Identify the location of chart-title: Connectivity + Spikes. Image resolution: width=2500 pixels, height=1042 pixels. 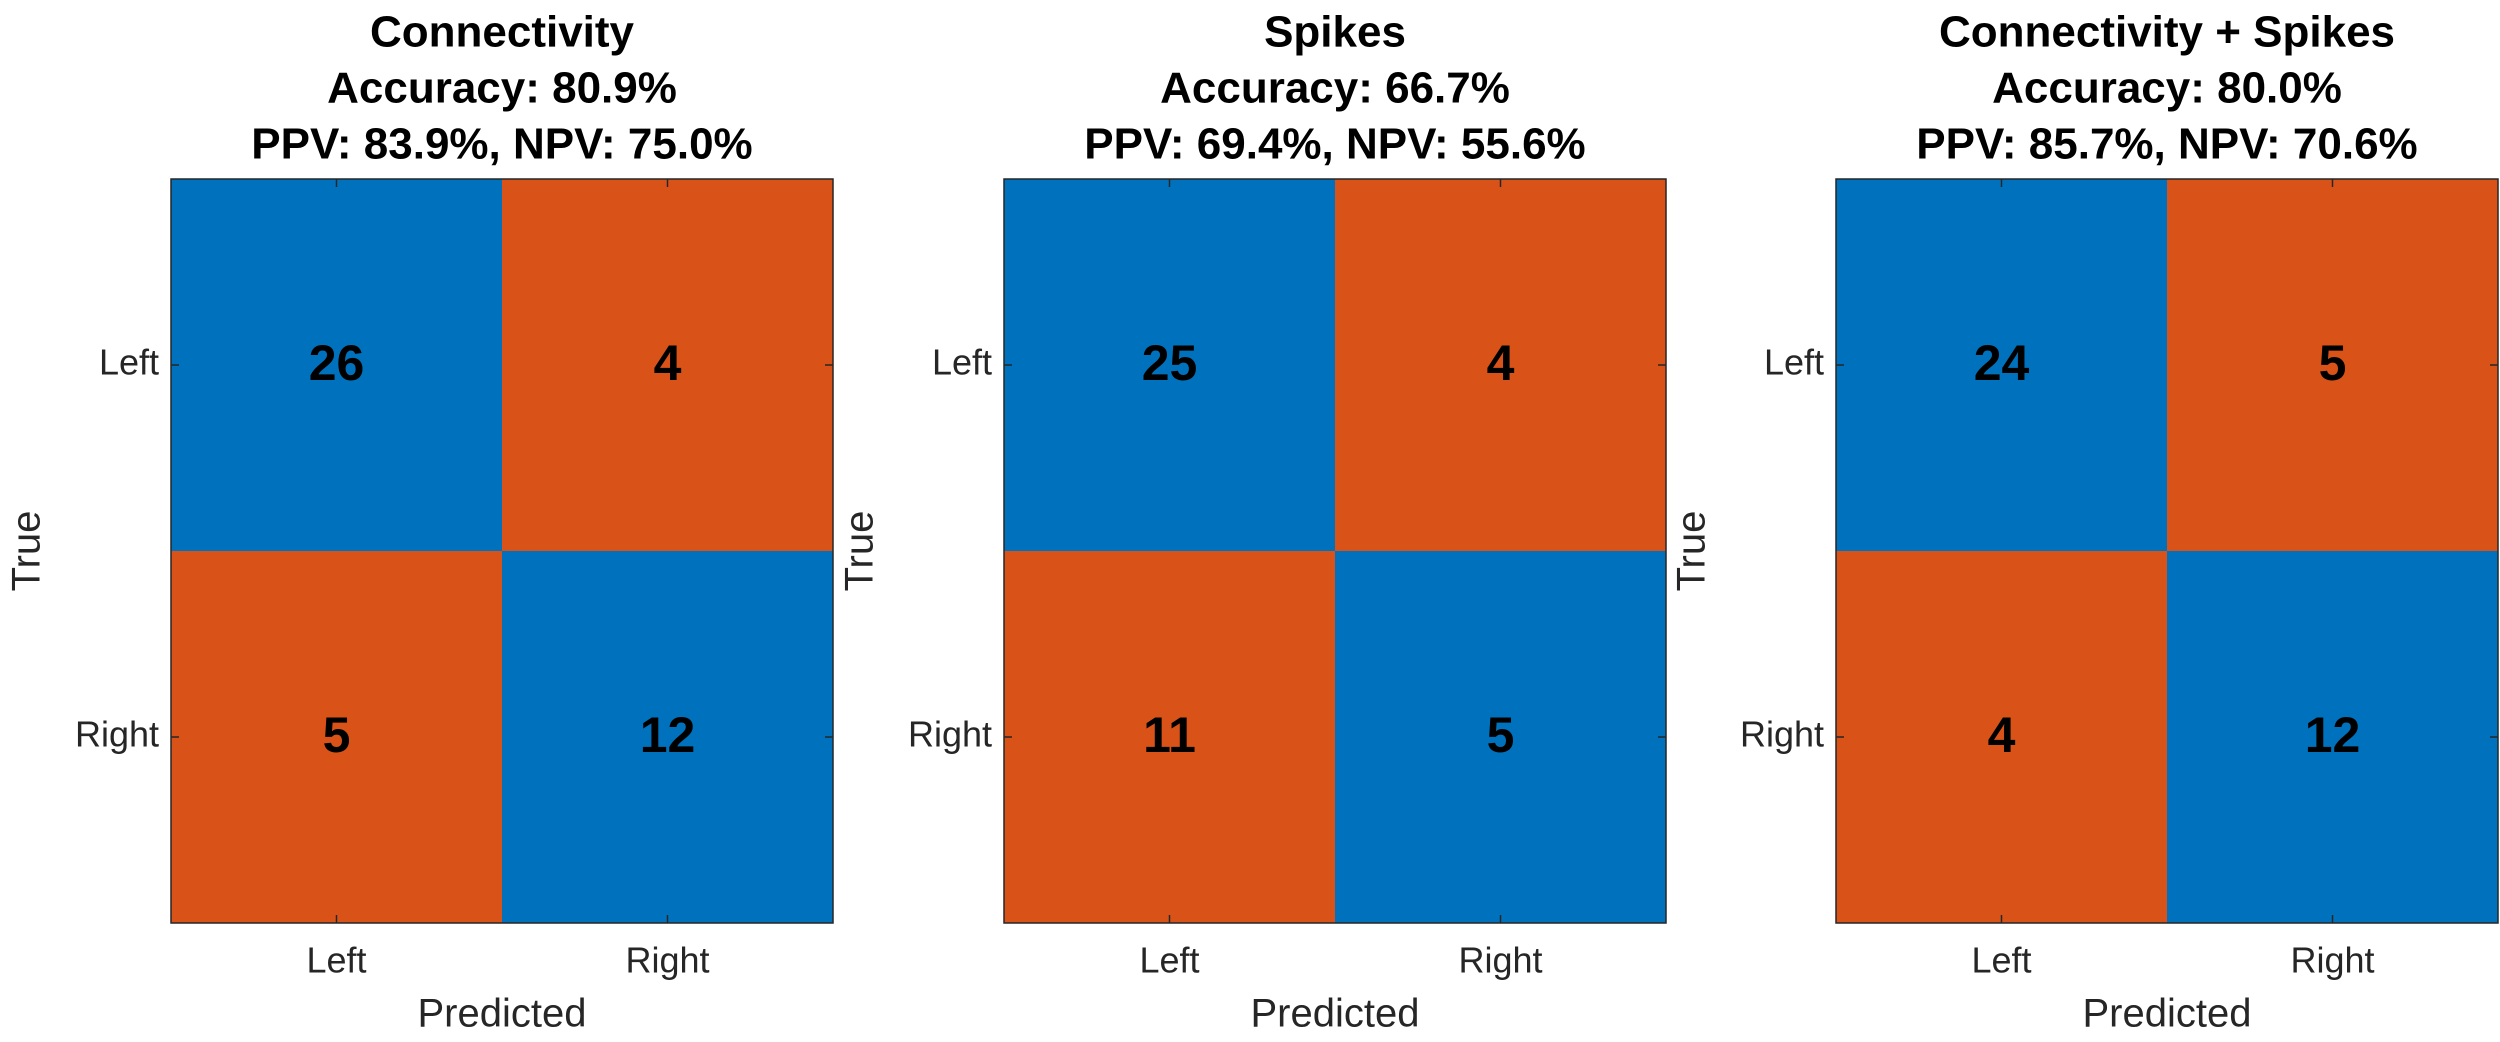
(2167, 32).